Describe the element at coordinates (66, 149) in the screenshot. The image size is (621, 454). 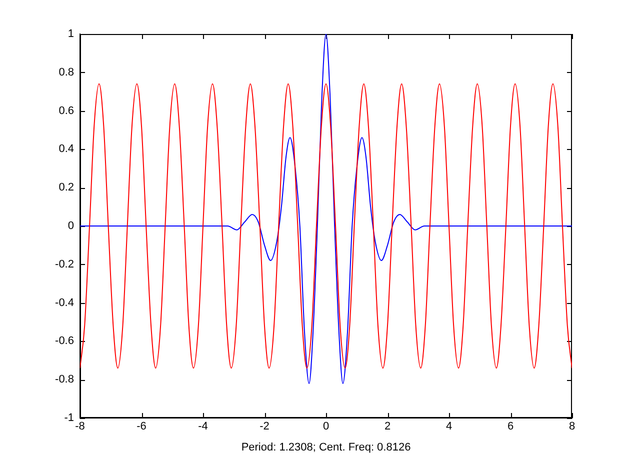
I see `y-tick-label: 0.4` at that location.